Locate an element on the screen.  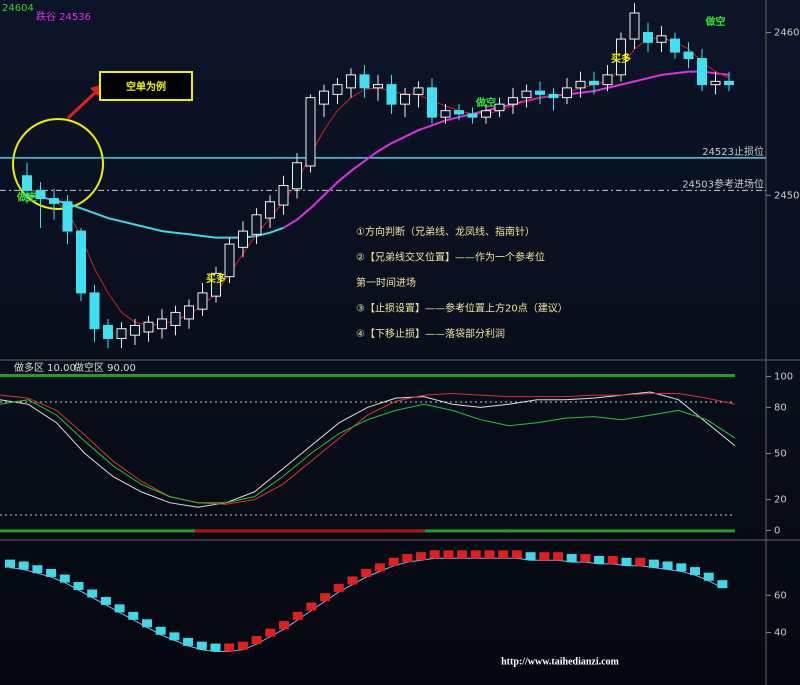
y-tick-label: 24500 is located at coordinates (787, 195).